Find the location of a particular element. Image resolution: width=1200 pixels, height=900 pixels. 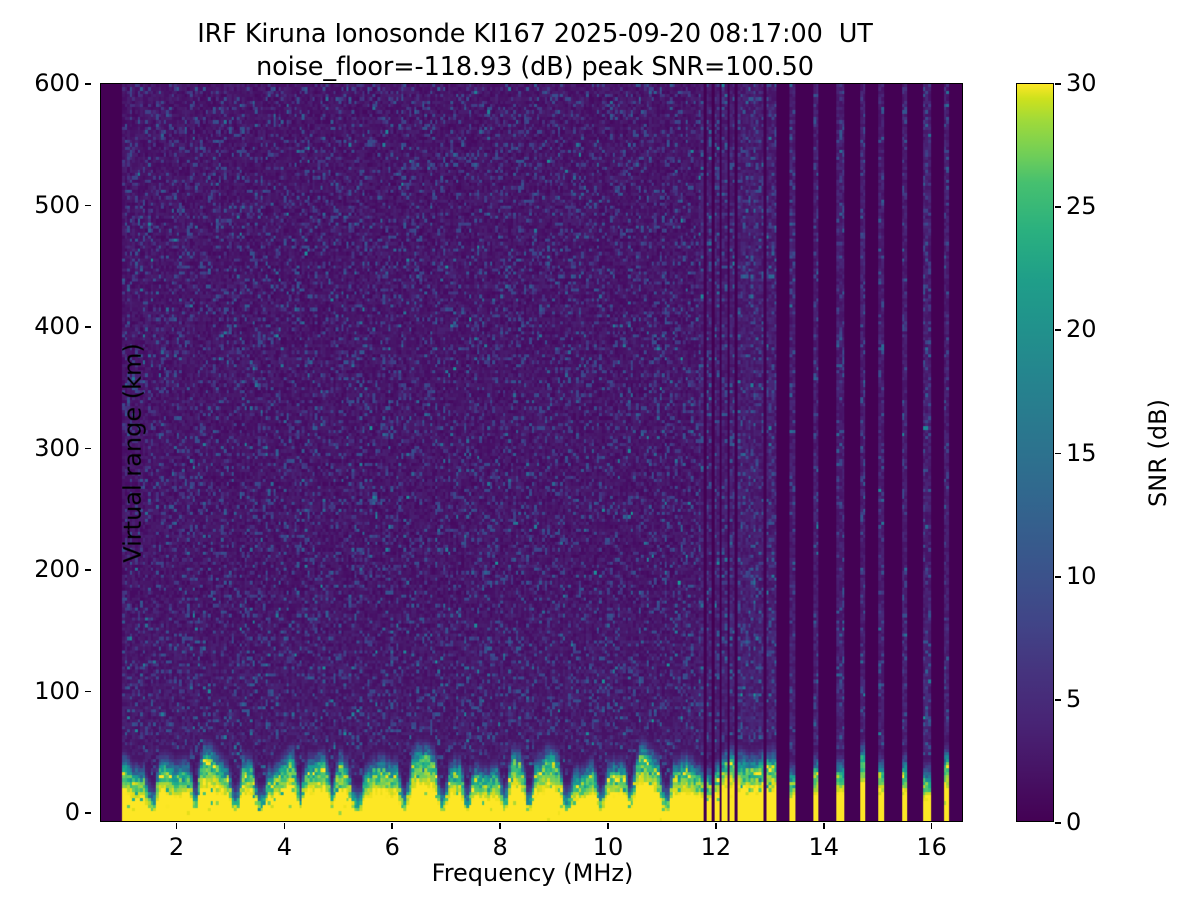

colorbar-label-wrap: SNR (dB) is located at coordinates (1152, 452).